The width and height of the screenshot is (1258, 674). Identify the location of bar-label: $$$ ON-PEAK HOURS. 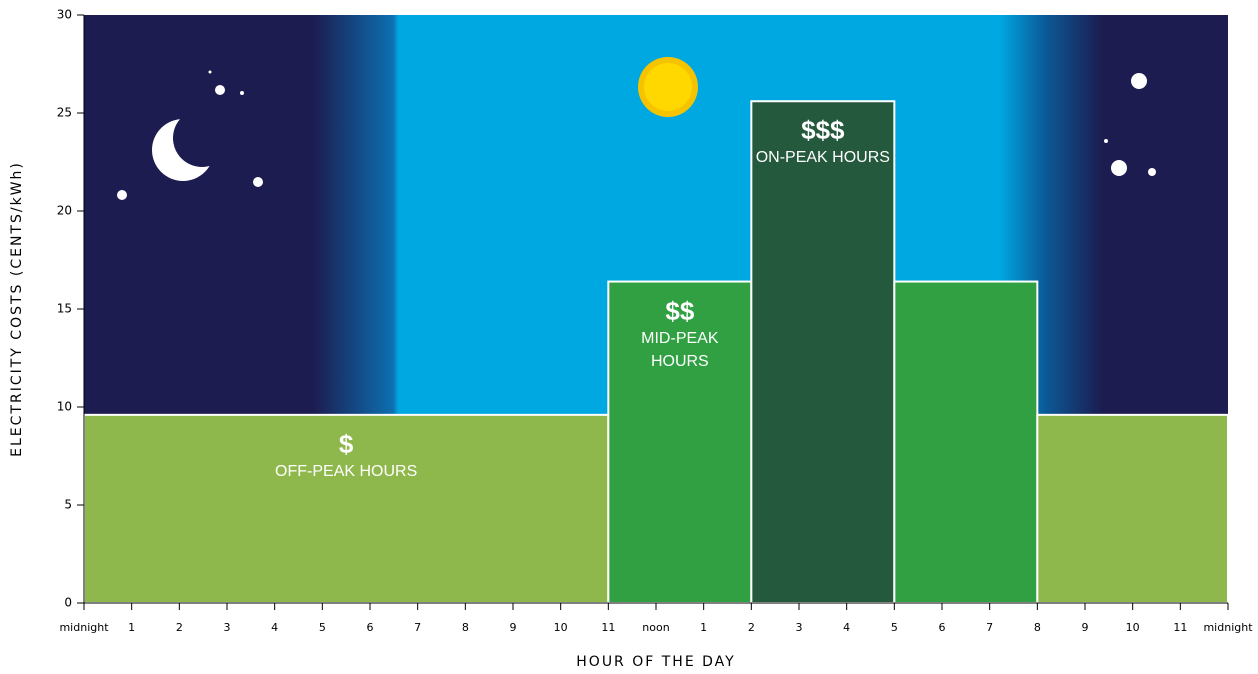
(822, 142).